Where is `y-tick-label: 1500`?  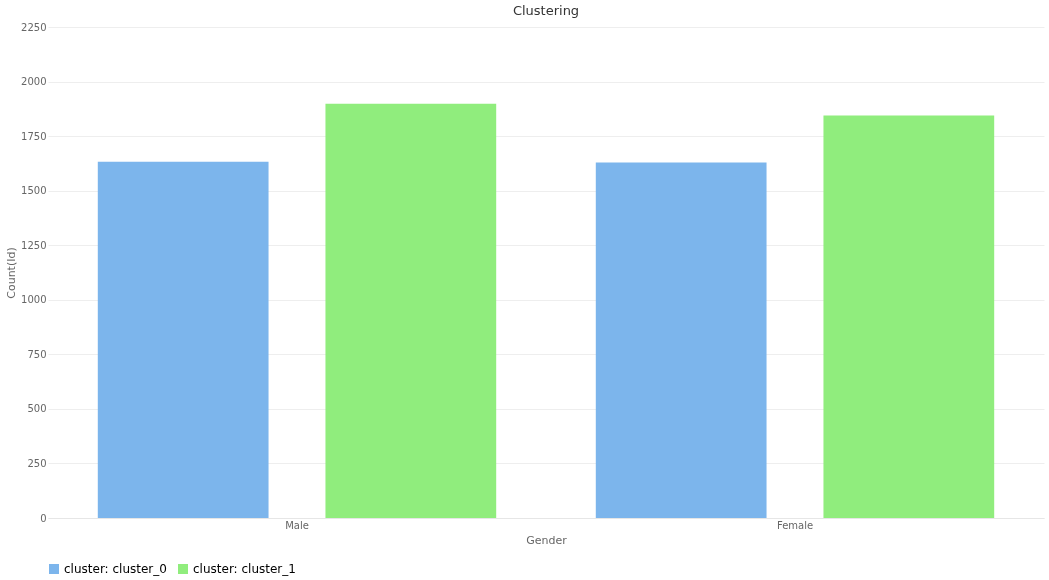 y-tick-label: 1500 is located at coordinates (34, 191).